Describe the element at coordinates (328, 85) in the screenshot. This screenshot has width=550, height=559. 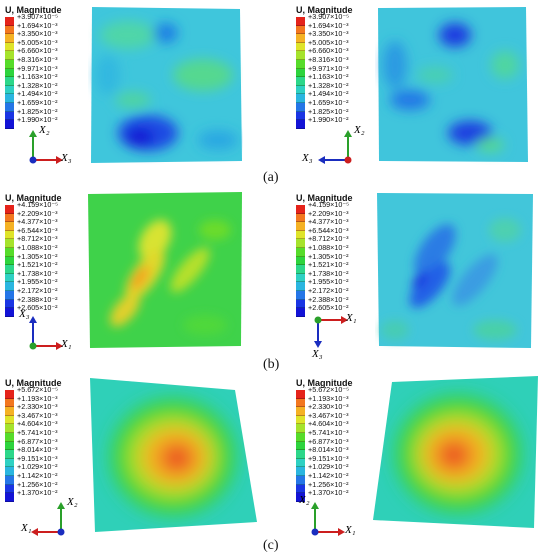
I see `legend-value: +1.328×10⁻²` at that location.